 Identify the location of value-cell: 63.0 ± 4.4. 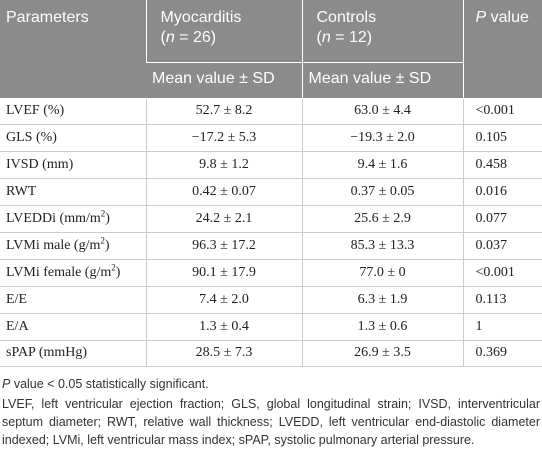
(382, 112).